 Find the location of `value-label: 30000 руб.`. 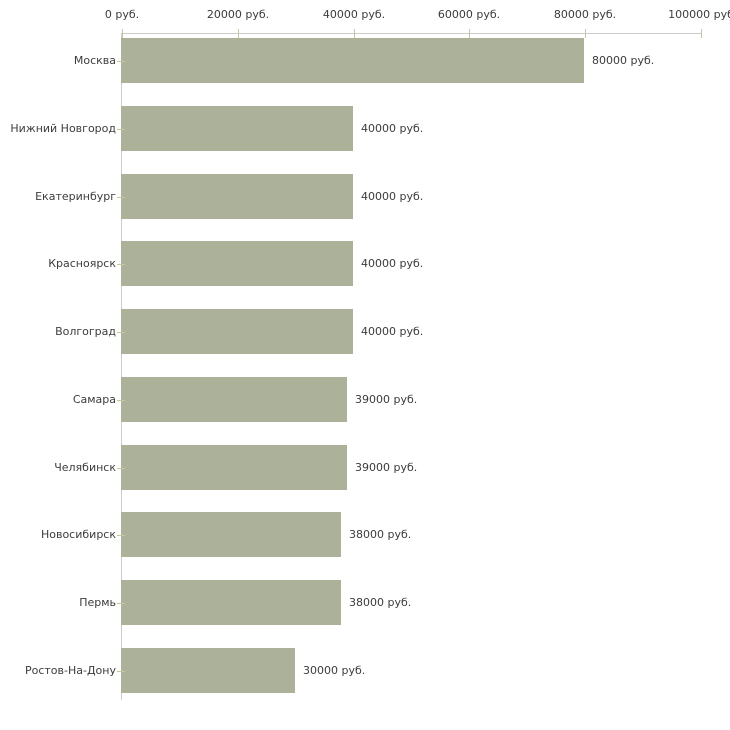

value-label: 30000 руб. is located at coordinates (334, 670).